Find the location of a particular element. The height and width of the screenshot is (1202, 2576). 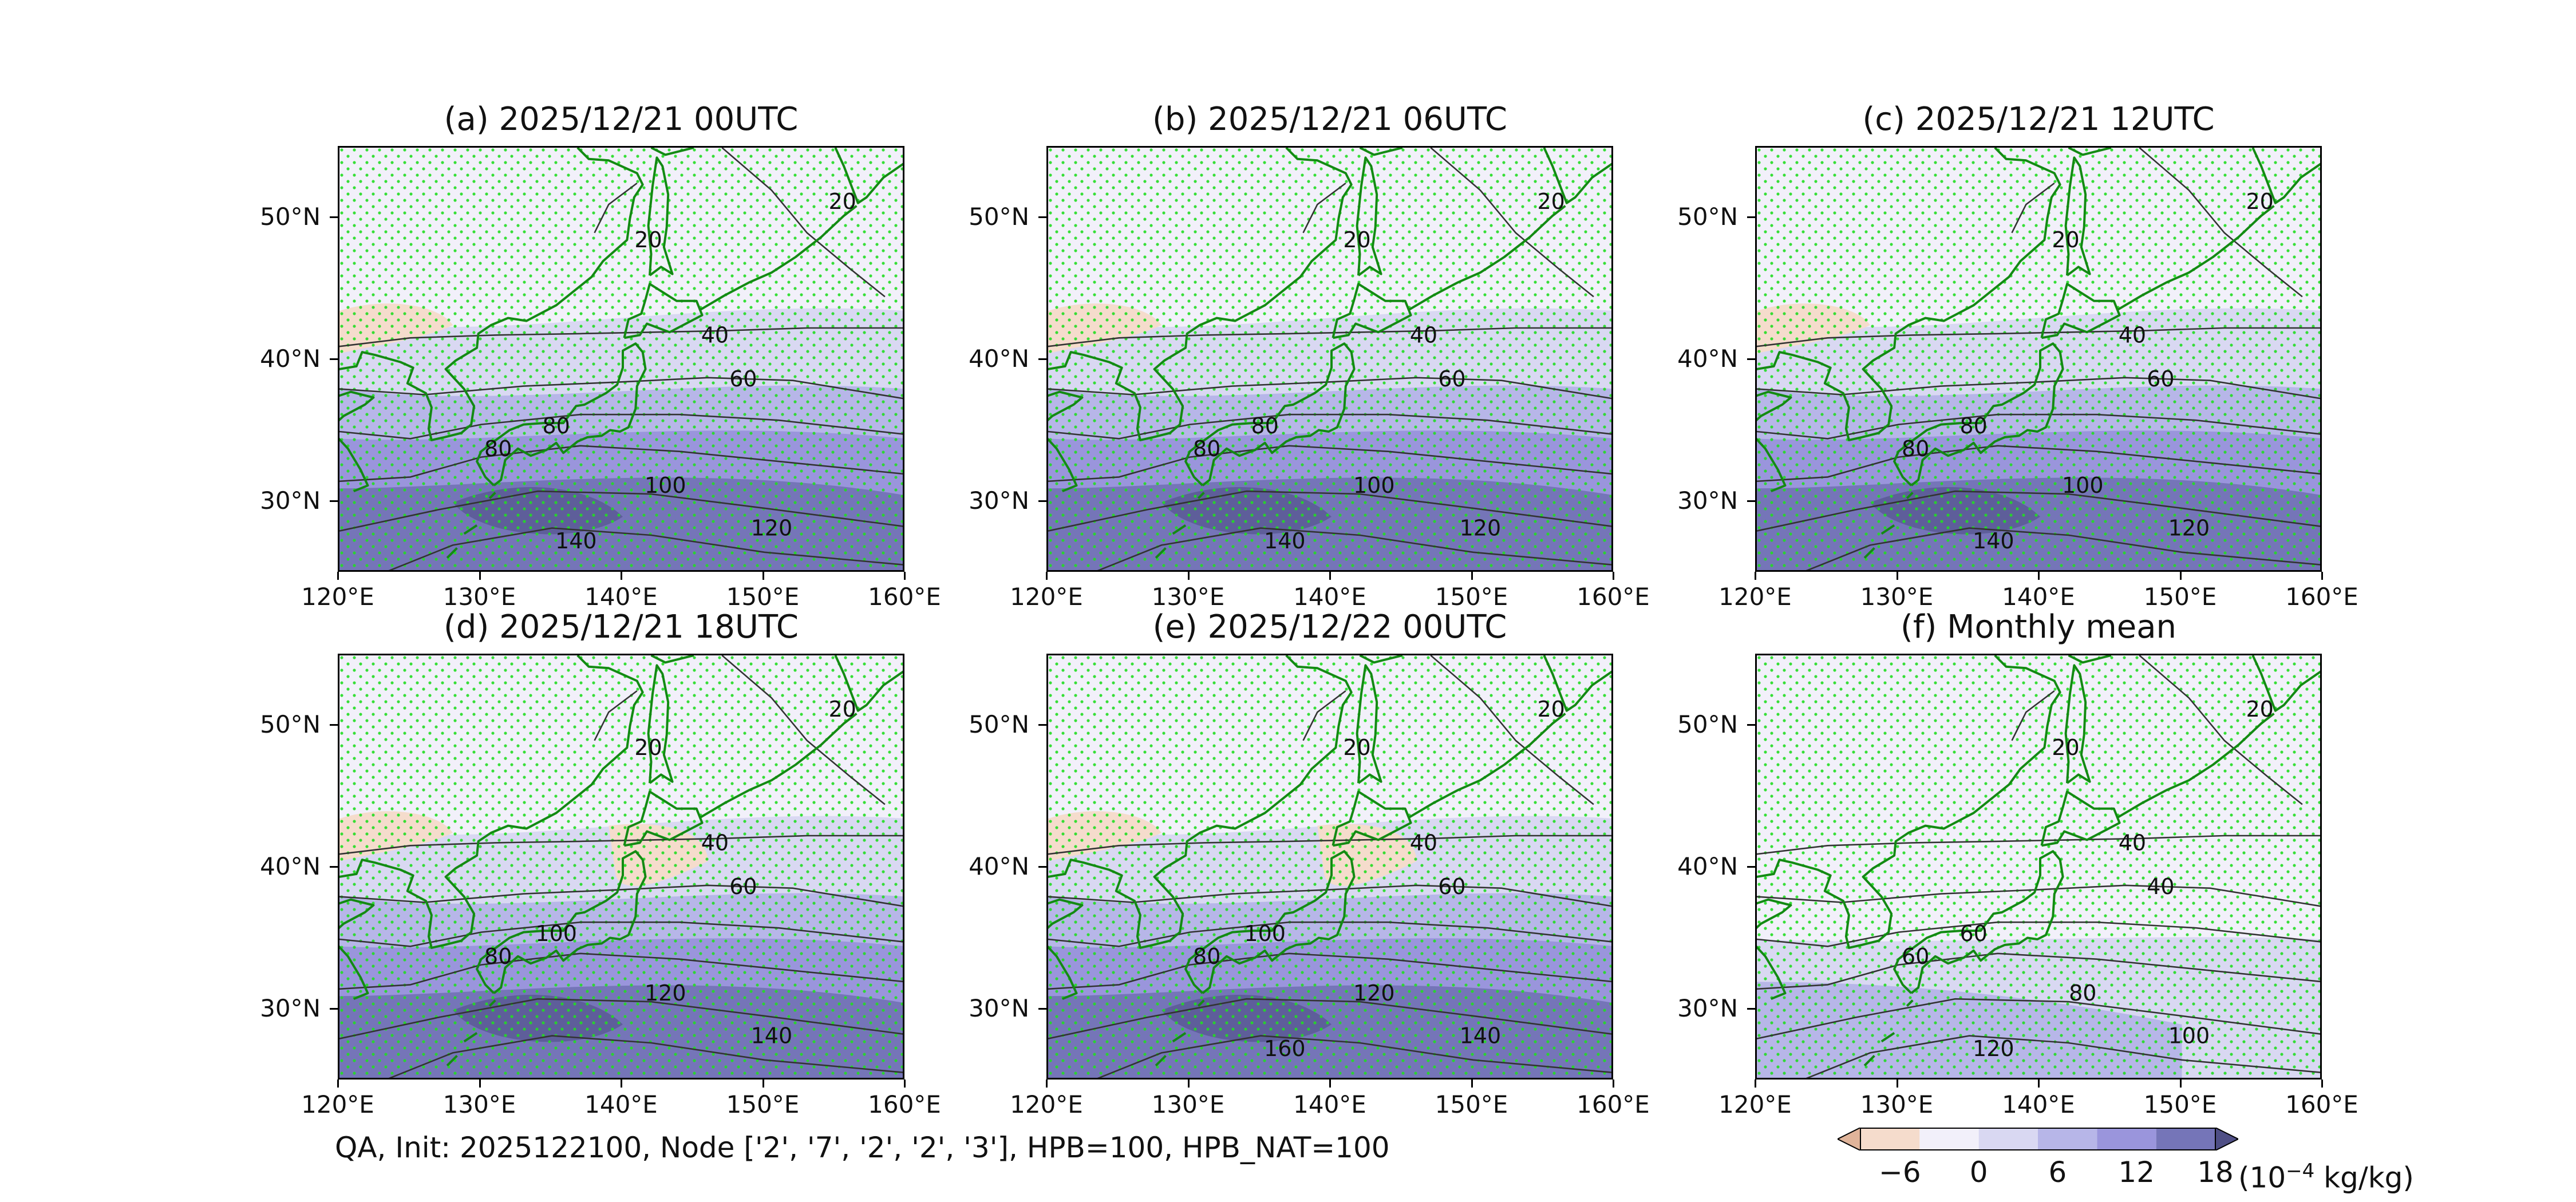

x-tick-label: 130°E is located at coordinates (479, 1104).